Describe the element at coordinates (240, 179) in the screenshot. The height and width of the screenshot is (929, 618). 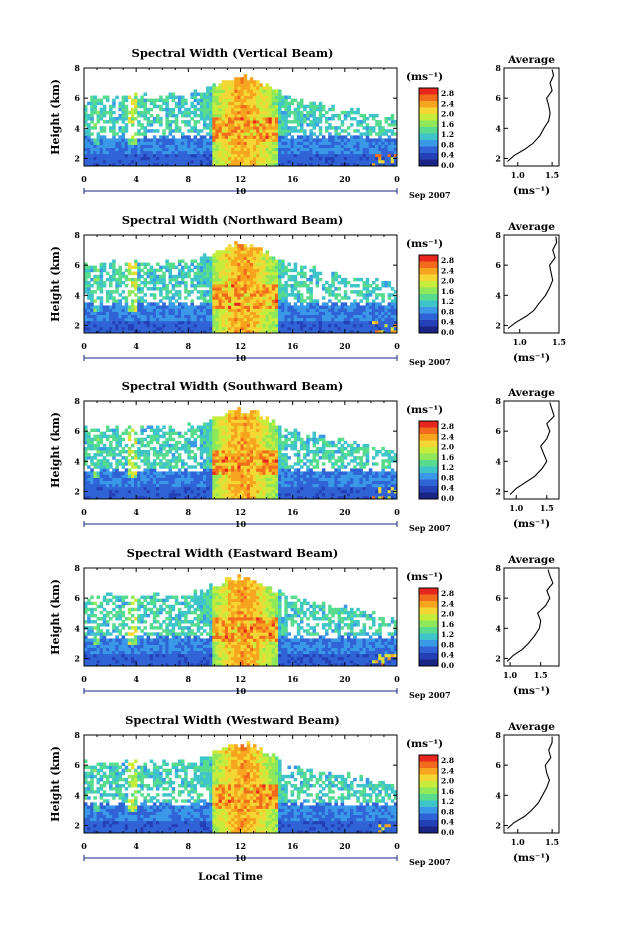
I see `x-tick-label: 12` at that location.